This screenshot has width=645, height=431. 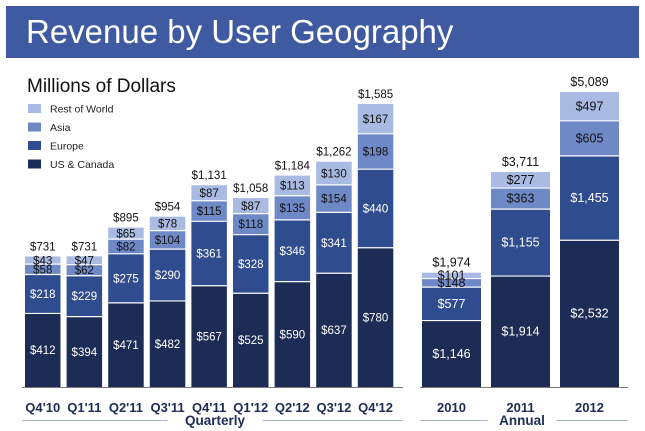 I want to click on bar-quarterly-q2-11-rest-of-world, so click(x=126, y=233).